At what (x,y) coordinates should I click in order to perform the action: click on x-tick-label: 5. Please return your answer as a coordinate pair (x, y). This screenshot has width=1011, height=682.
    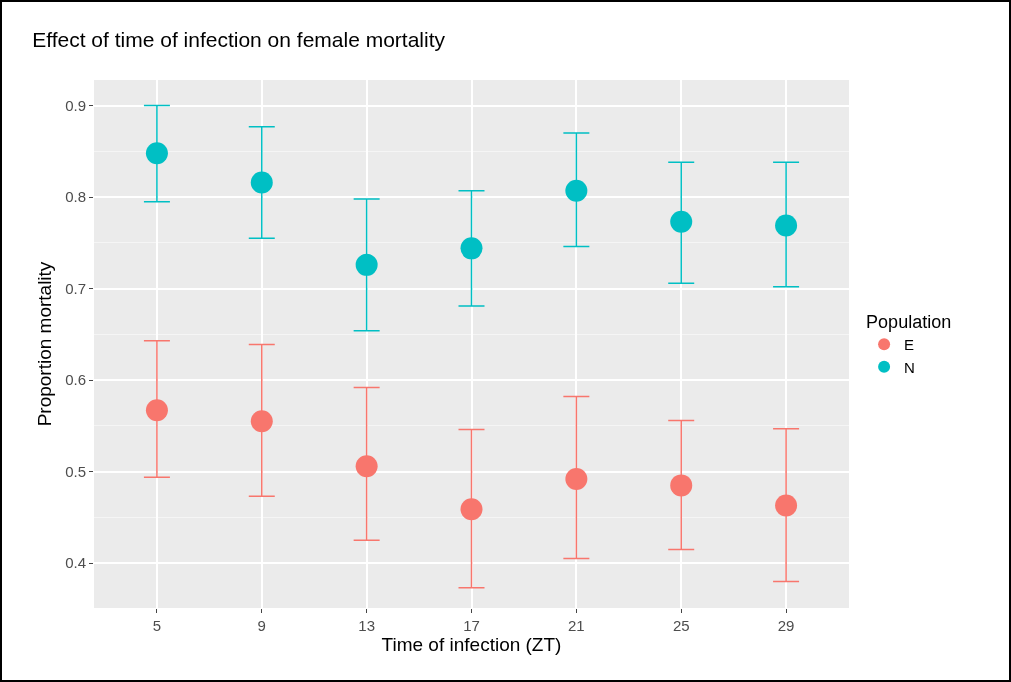
    Looking at the image, I should click on (157, 625).